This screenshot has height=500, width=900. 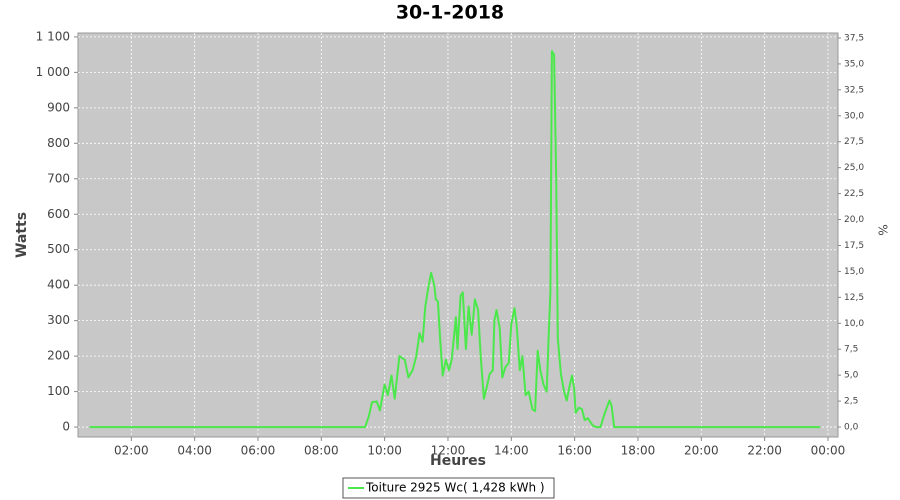 What do you see at coordinates (66, 427) in the screenshot?
I see `y-tick-label: 0` at bounding box center [66, 427].